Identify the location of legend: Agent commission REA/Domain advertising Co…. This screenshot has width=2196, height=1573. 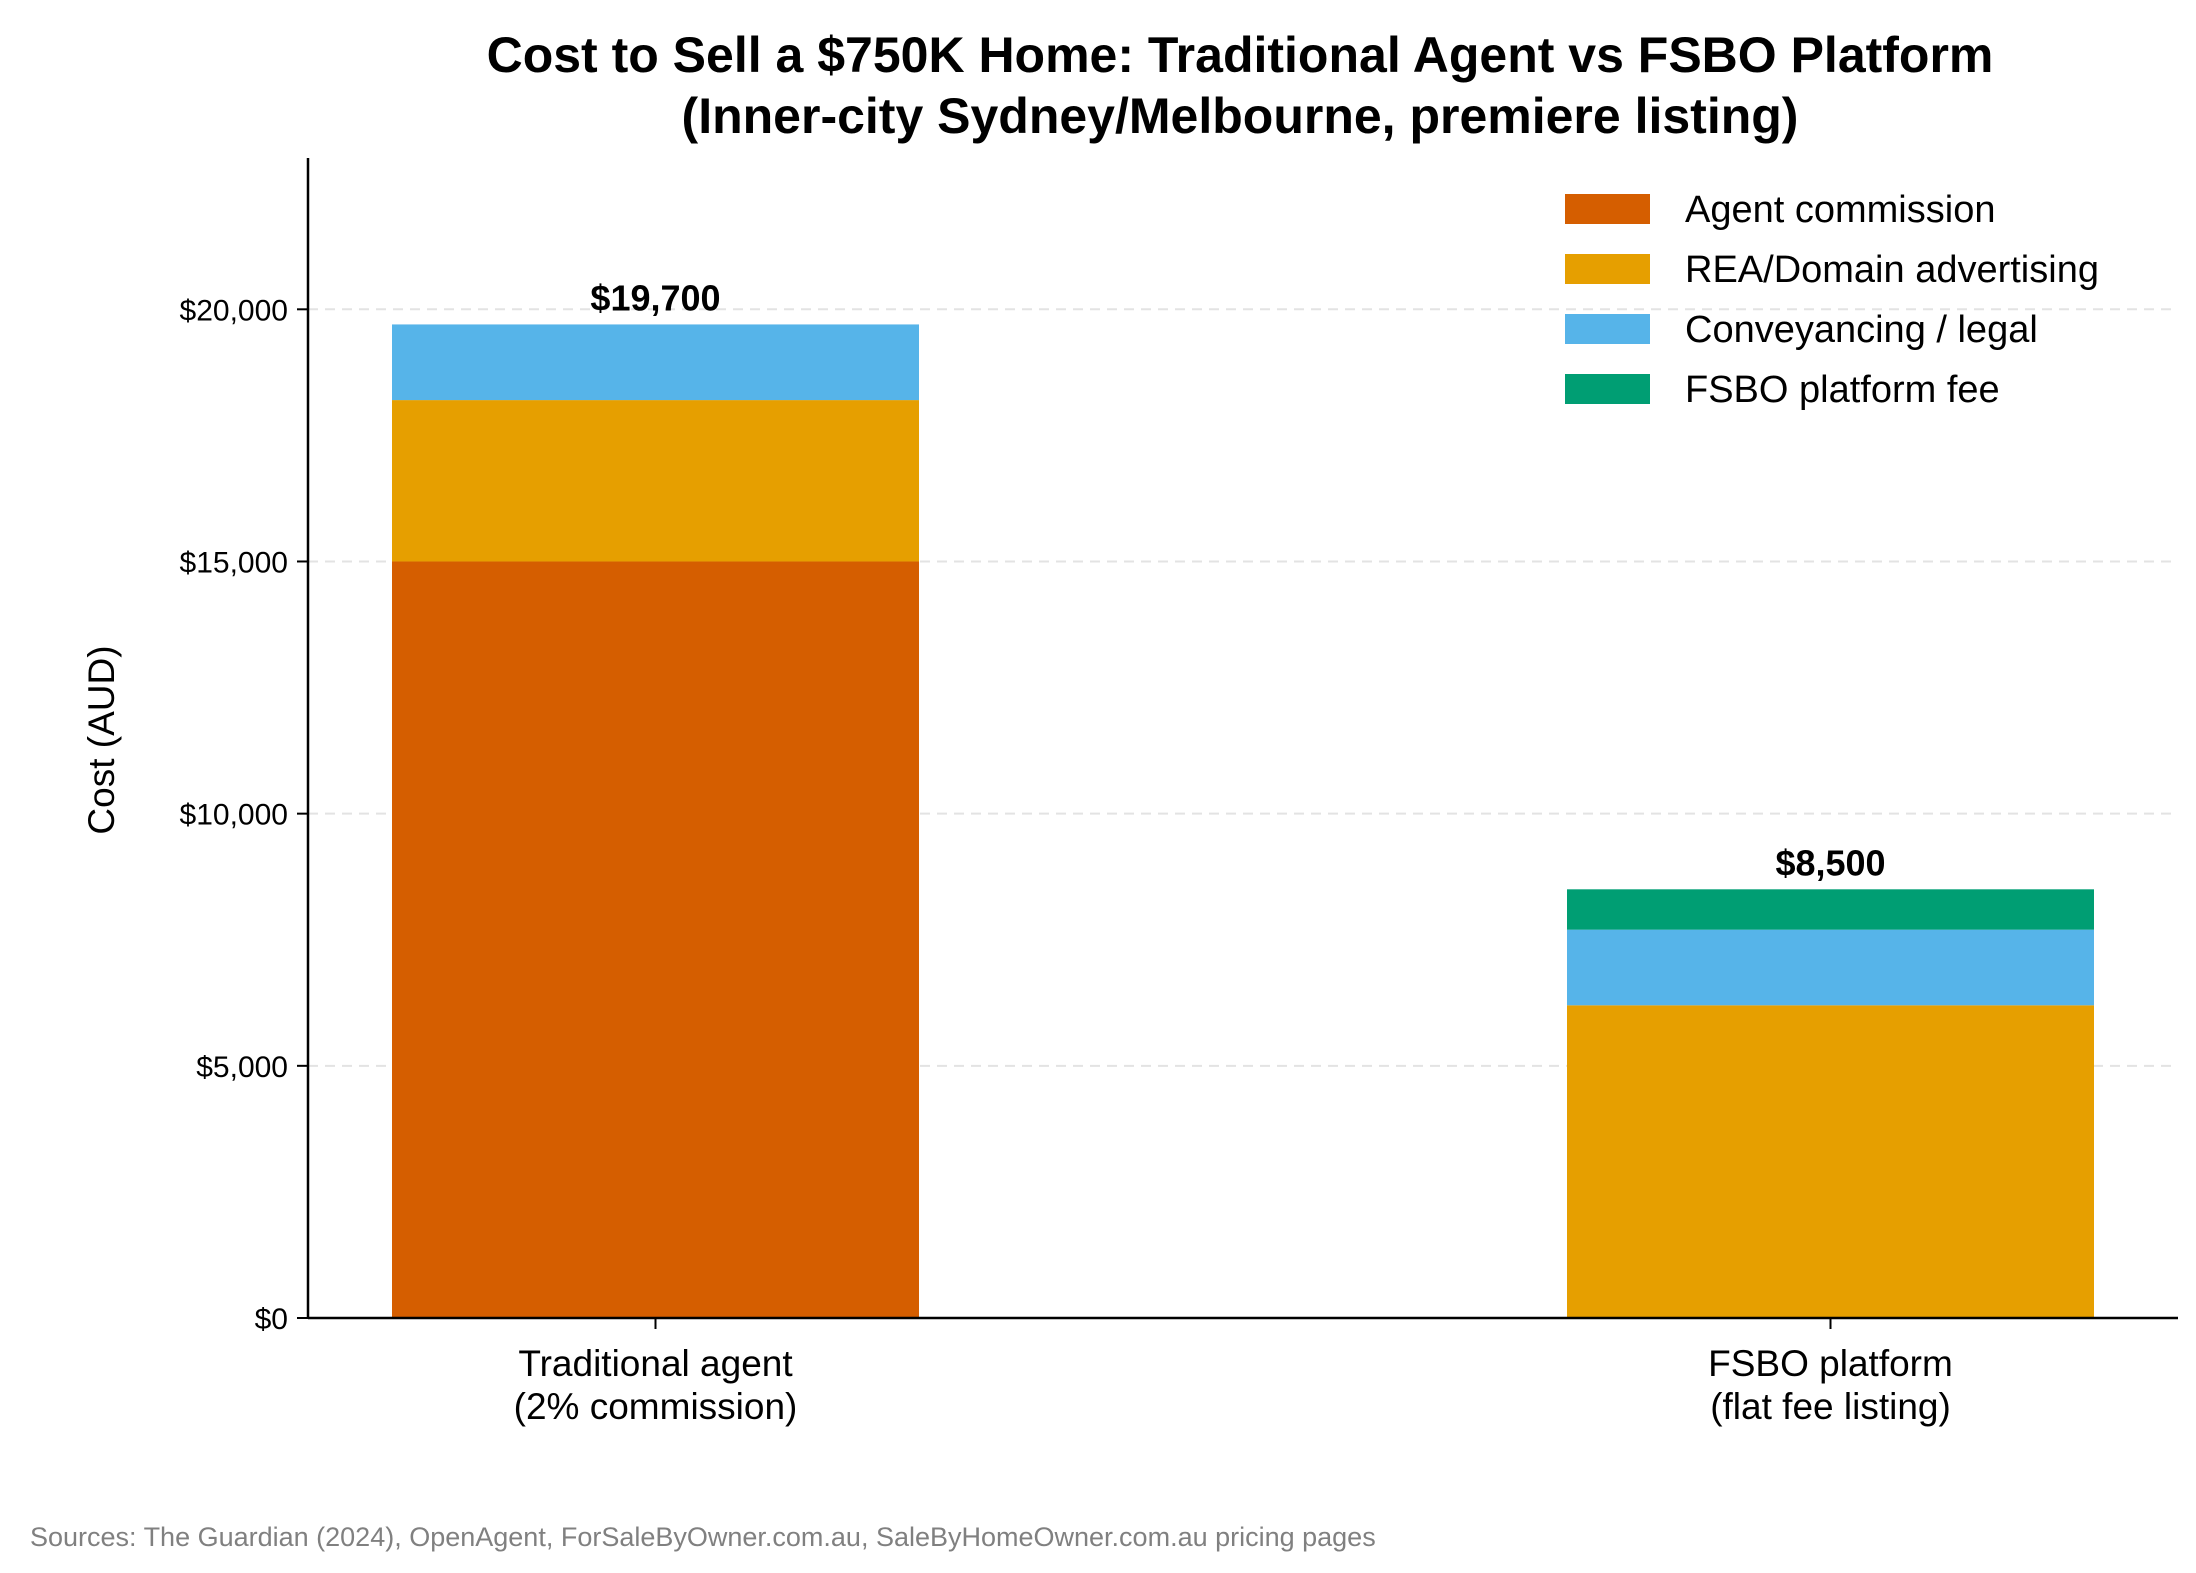
(1832, 300).